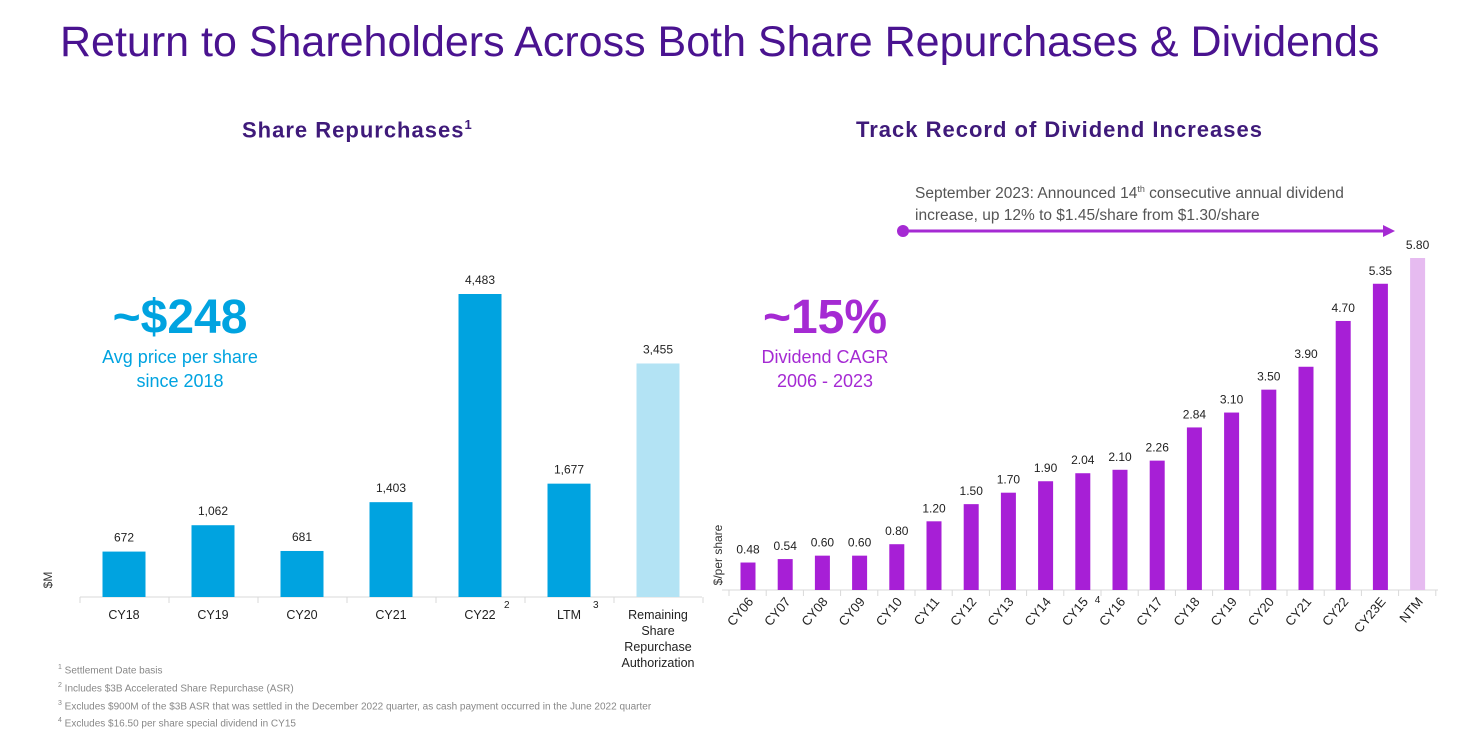 Image resolution: width=1470 pixels, height=751 pixels. Describe the element at coordinates (123, 615) in the screenshot. I see `x-tick-label: CY18` at that location.